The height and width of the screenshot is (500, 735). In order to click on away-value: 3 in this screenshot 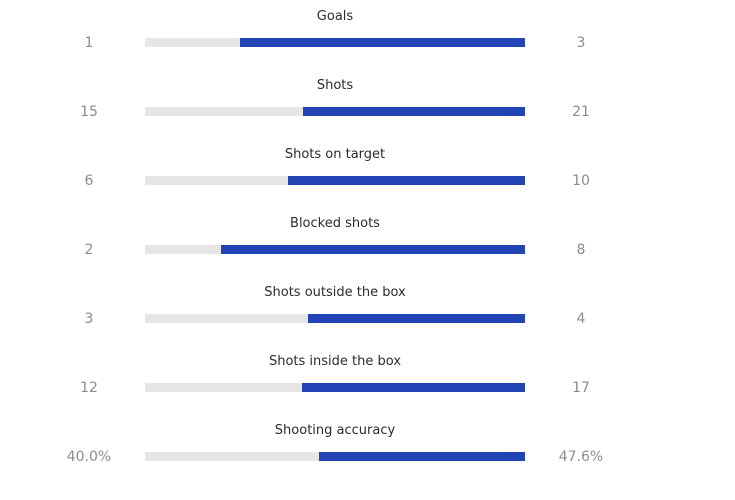, I will do `click(581, 43)`.